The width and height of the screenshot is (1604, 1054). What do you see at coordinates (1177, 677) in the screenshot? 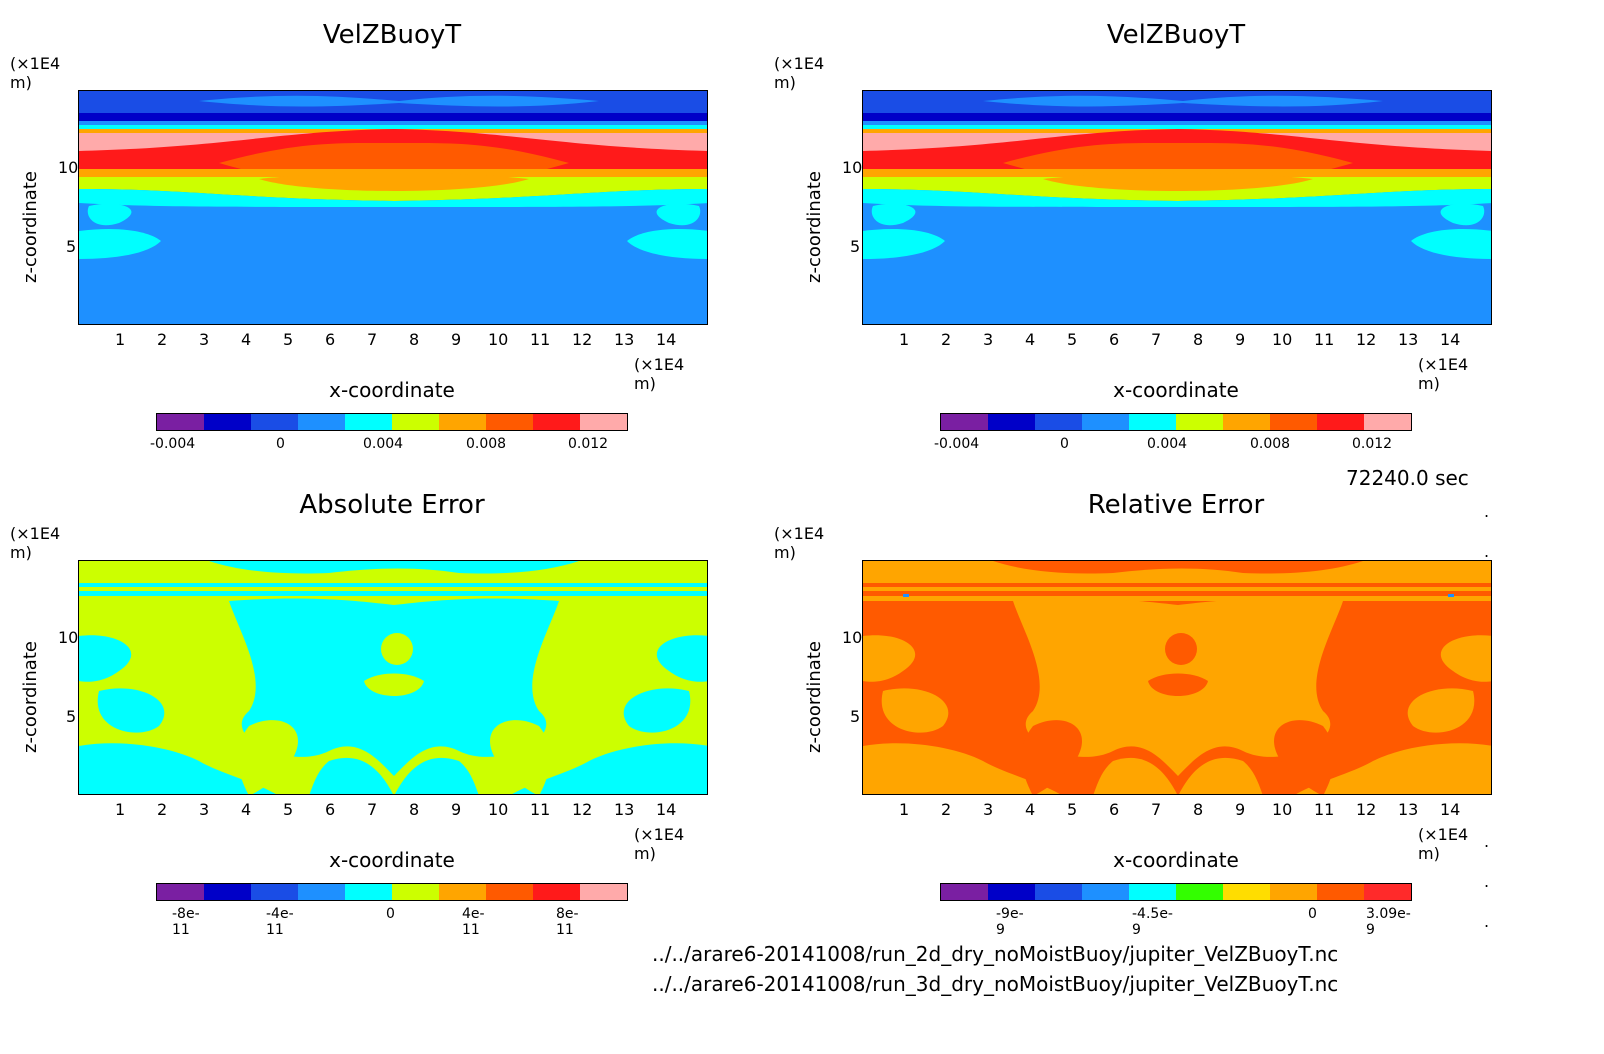
I see `heatmap-field` at bounding box center [1177, 677].